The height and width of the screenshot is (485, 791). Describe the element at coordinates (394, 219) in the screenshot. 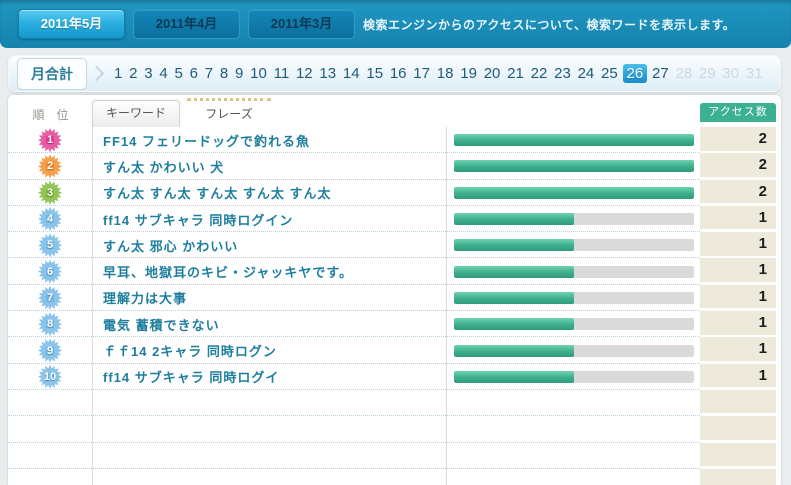

I see `table-row: 4 ff14 サブキャラ 同時ログイン 1` at that location.